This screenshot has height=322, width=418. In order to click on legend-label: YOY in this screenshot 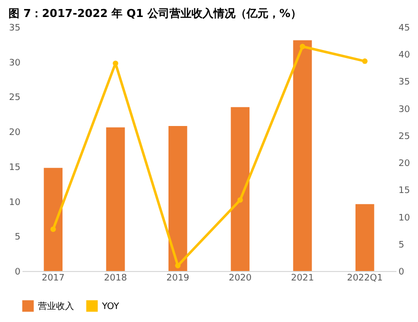, I will do `click(110, 307)`.